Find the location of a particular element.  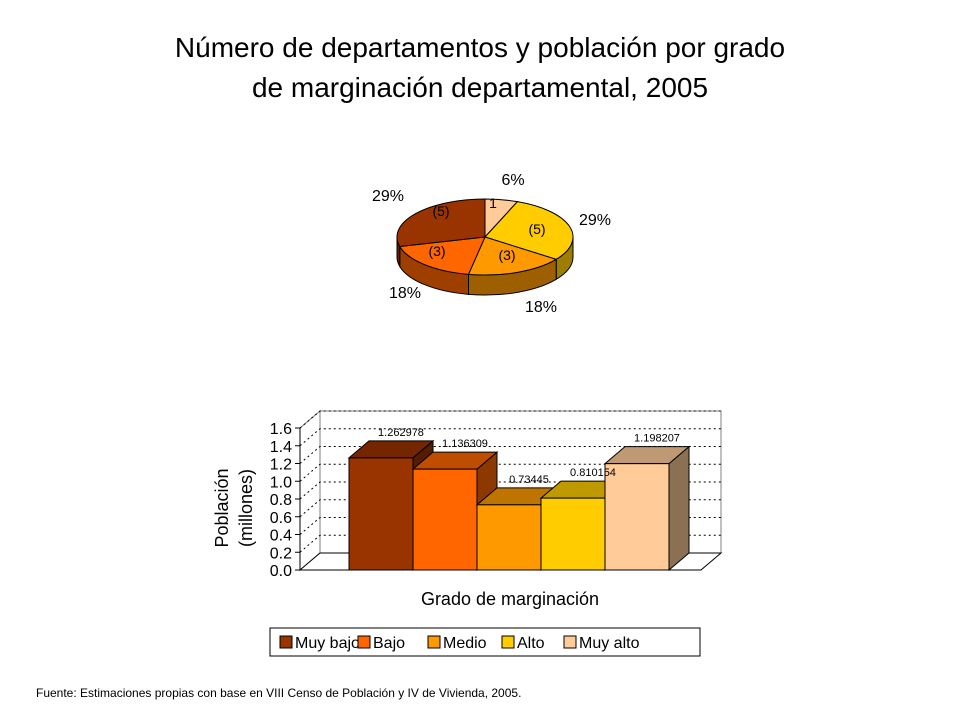

pie-slice-muy-bajo is located at coordinates (441, 222).